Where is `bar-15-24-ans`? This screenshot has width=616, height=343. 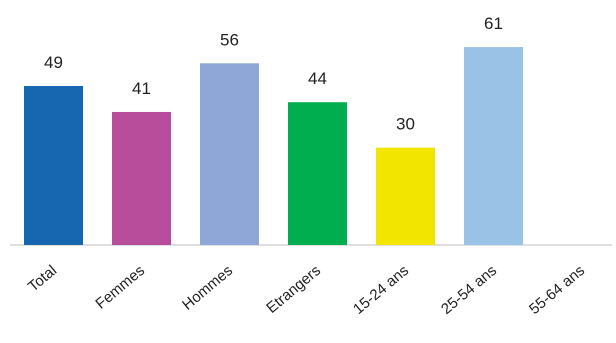 bar-15-24-ans is located at coordinates (405, 196).